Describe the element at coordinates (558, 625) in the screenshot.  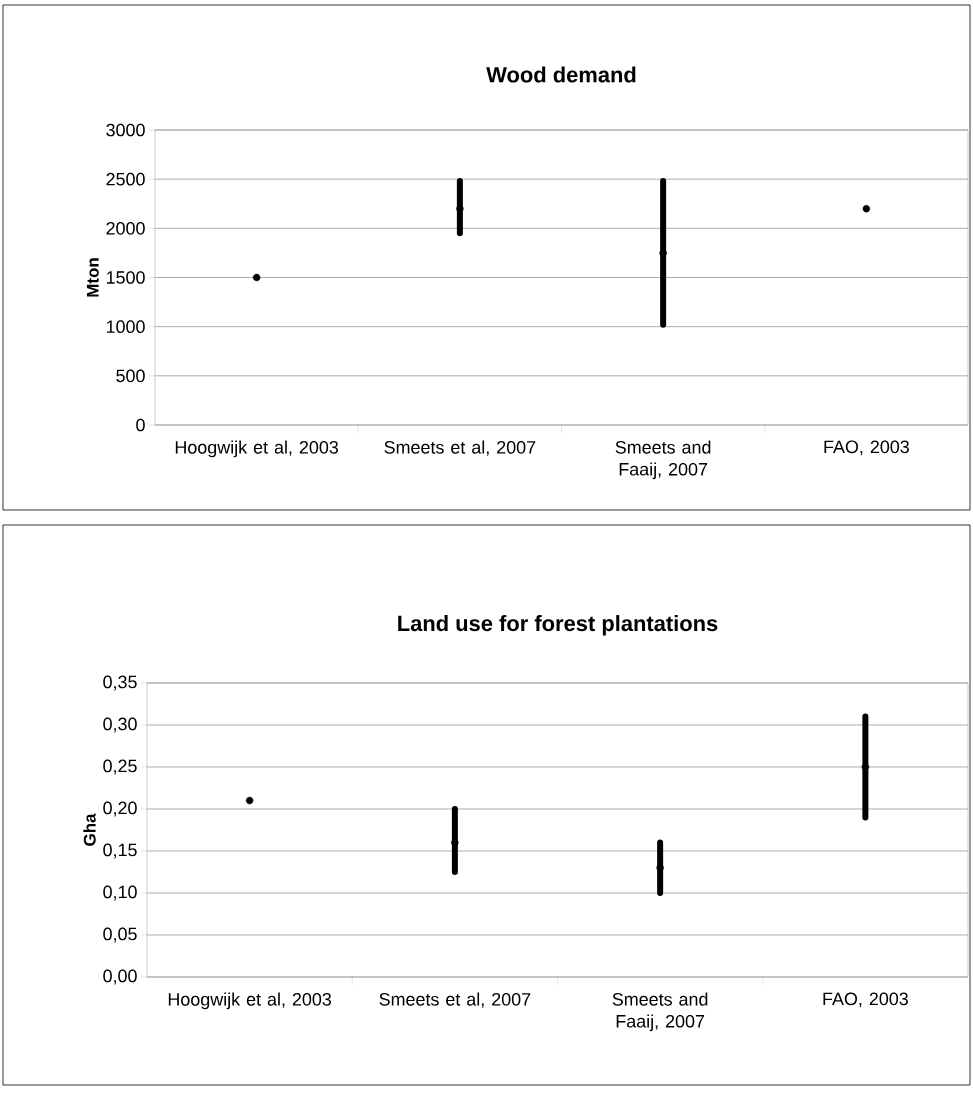
I see `chart-title: Land use for forest plantations` at that location.